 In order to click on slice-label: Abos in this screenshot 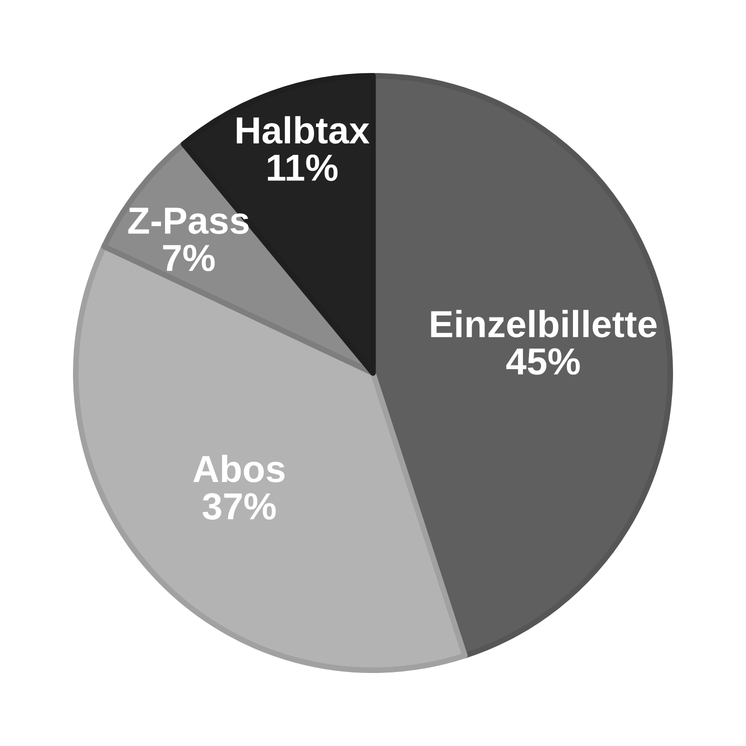, I will do `click(239, 468)`.